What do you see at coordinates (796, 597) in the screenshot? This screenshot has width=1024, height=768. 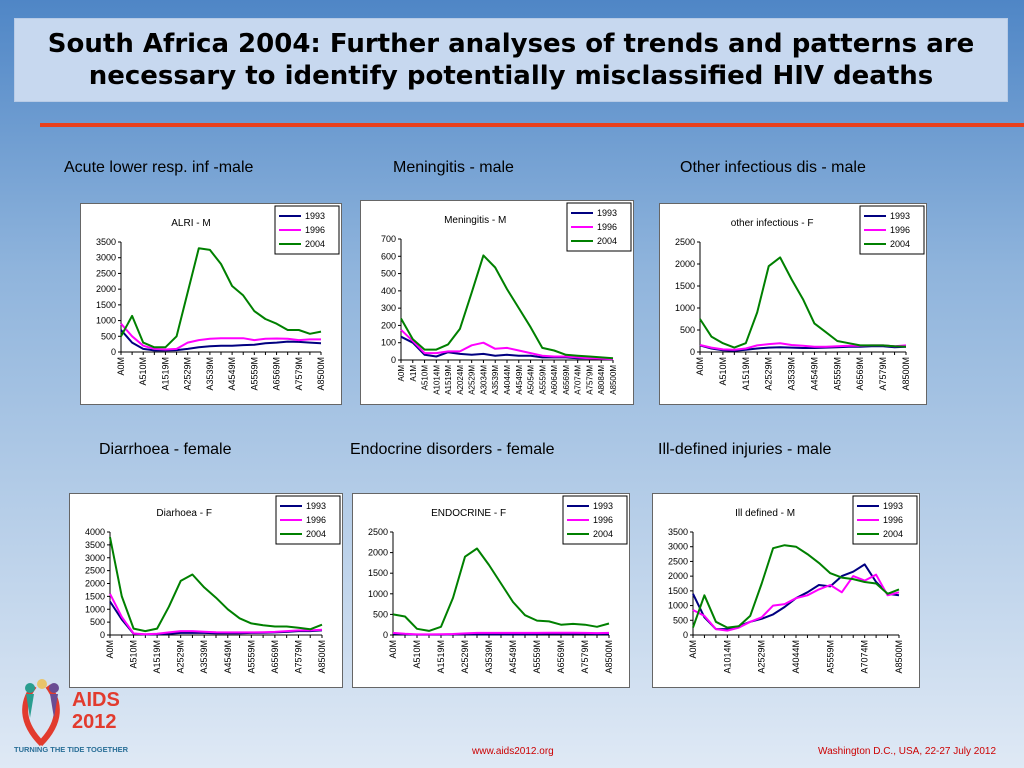 I see `series-line-1993` at bounding box center [796, 597].